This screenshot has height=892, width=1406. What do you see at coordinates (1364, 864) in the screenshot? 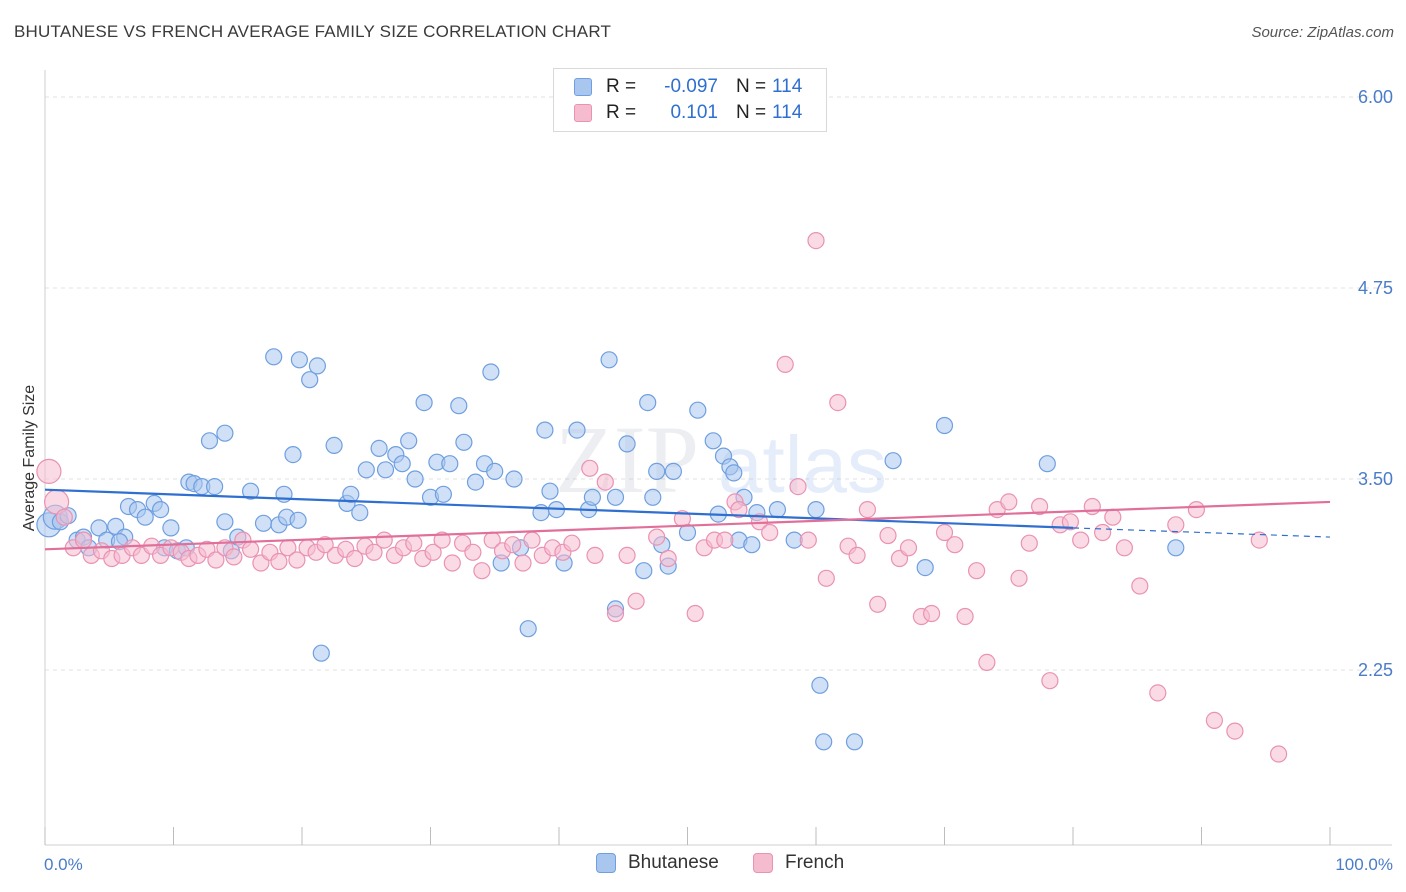
I see `x-tick-label: 100.0%` at bounding box center [1364, 864].